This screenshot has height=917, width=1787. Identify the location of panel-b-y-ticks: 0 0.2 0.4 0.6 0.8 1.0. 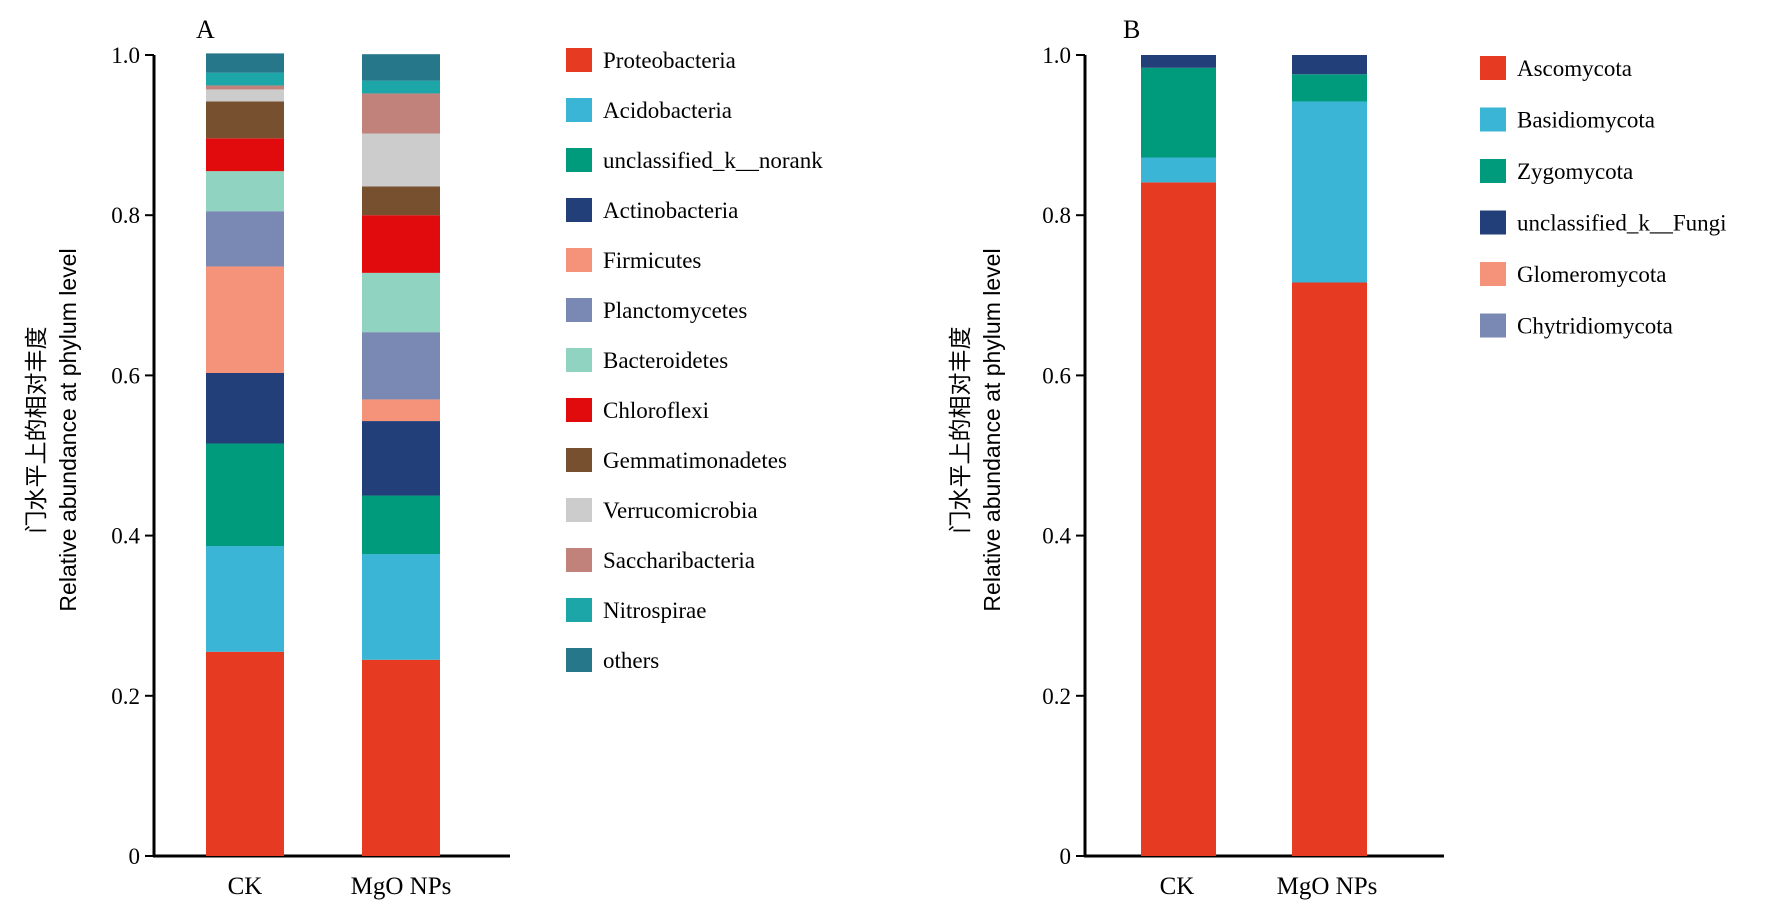
(1063, 456).